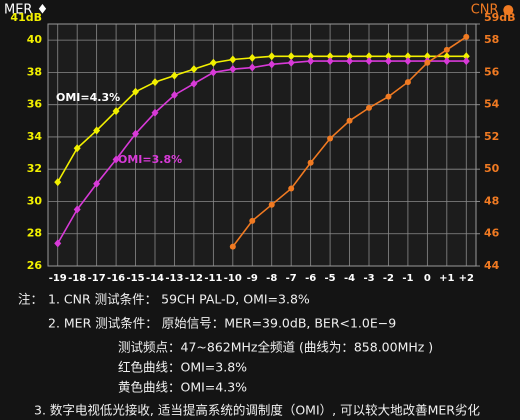 Image resolution: width=520 pixels, height=420 pixels. Describe the element at coordinates (116, 278) in the screenshot. I see `x-tick-label: -16` at that location.